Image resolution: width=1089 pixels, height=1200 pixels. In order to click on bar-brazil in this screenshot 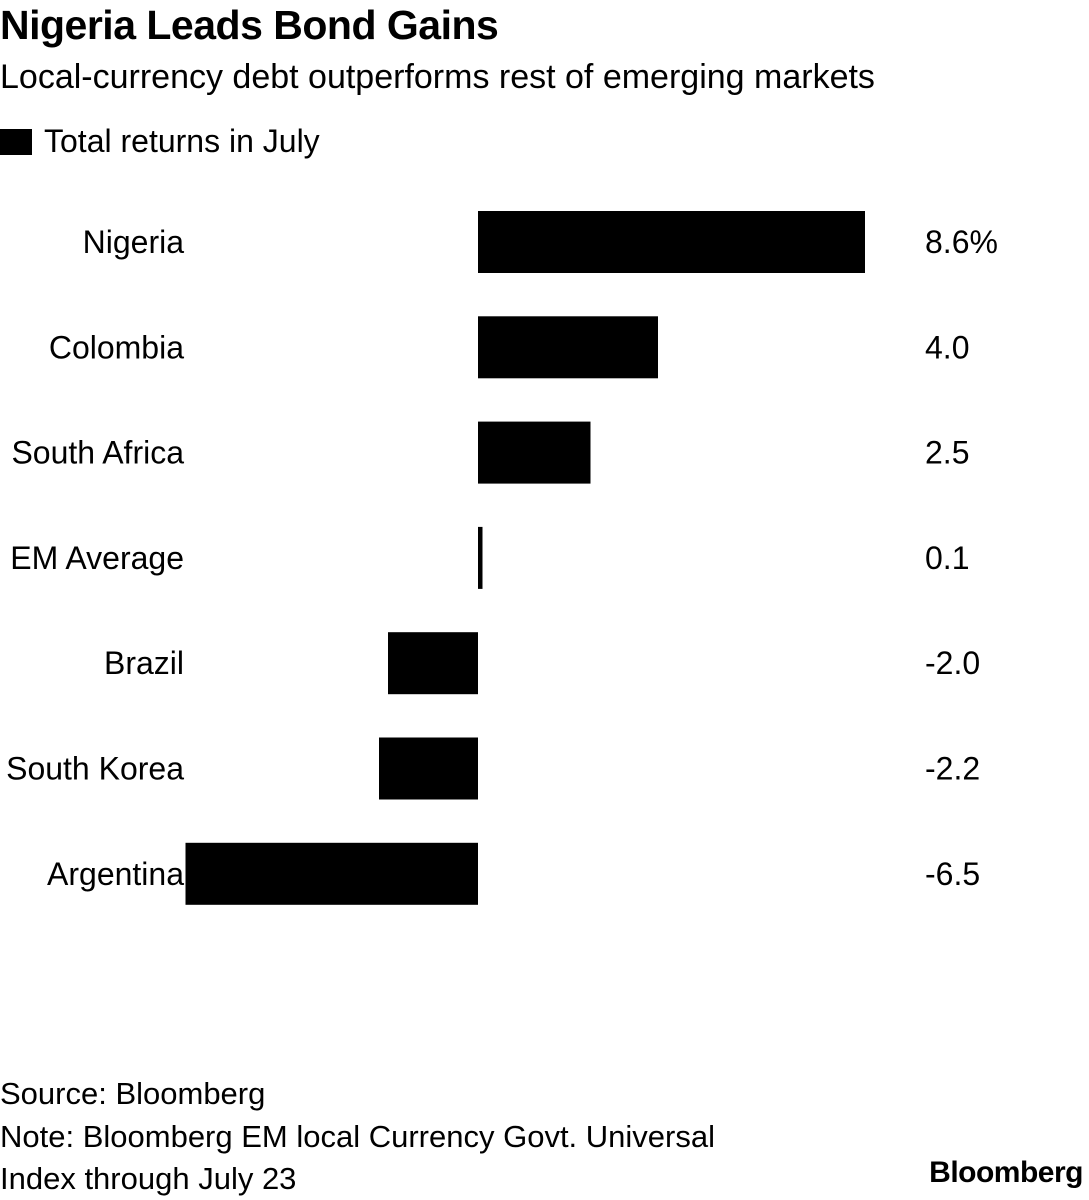, I will do `click(433, 663)`.